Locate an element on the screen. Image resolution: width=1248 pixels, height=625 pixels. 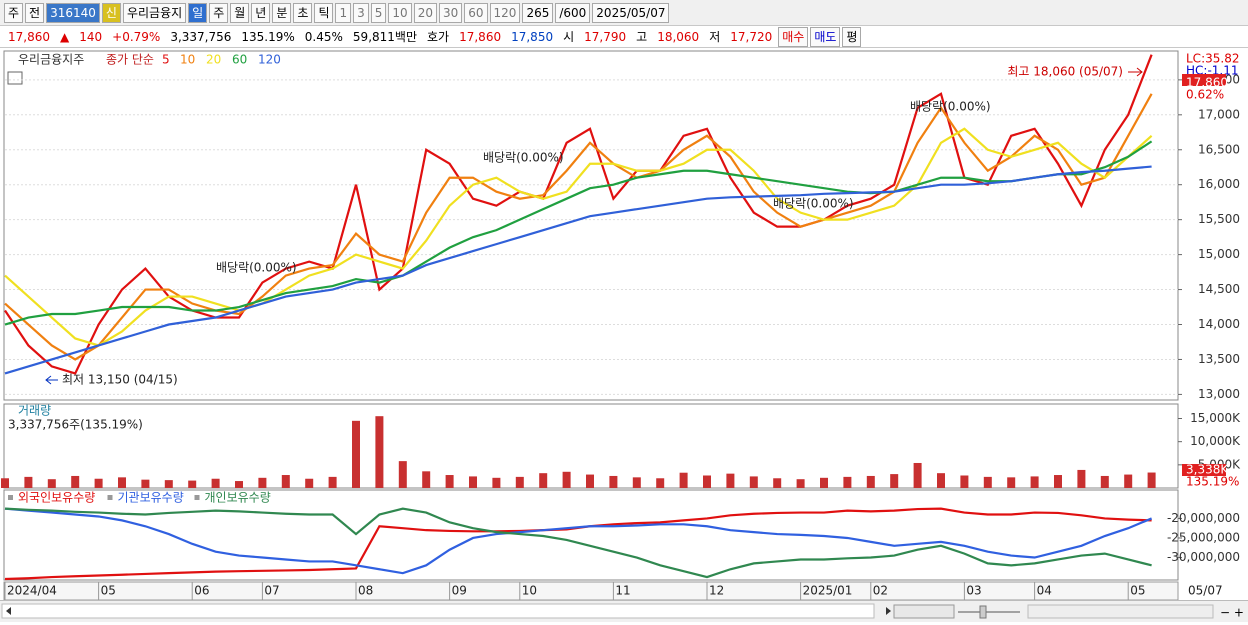
y-tick-label: 16,000 is located at coordinates (1219, 184).